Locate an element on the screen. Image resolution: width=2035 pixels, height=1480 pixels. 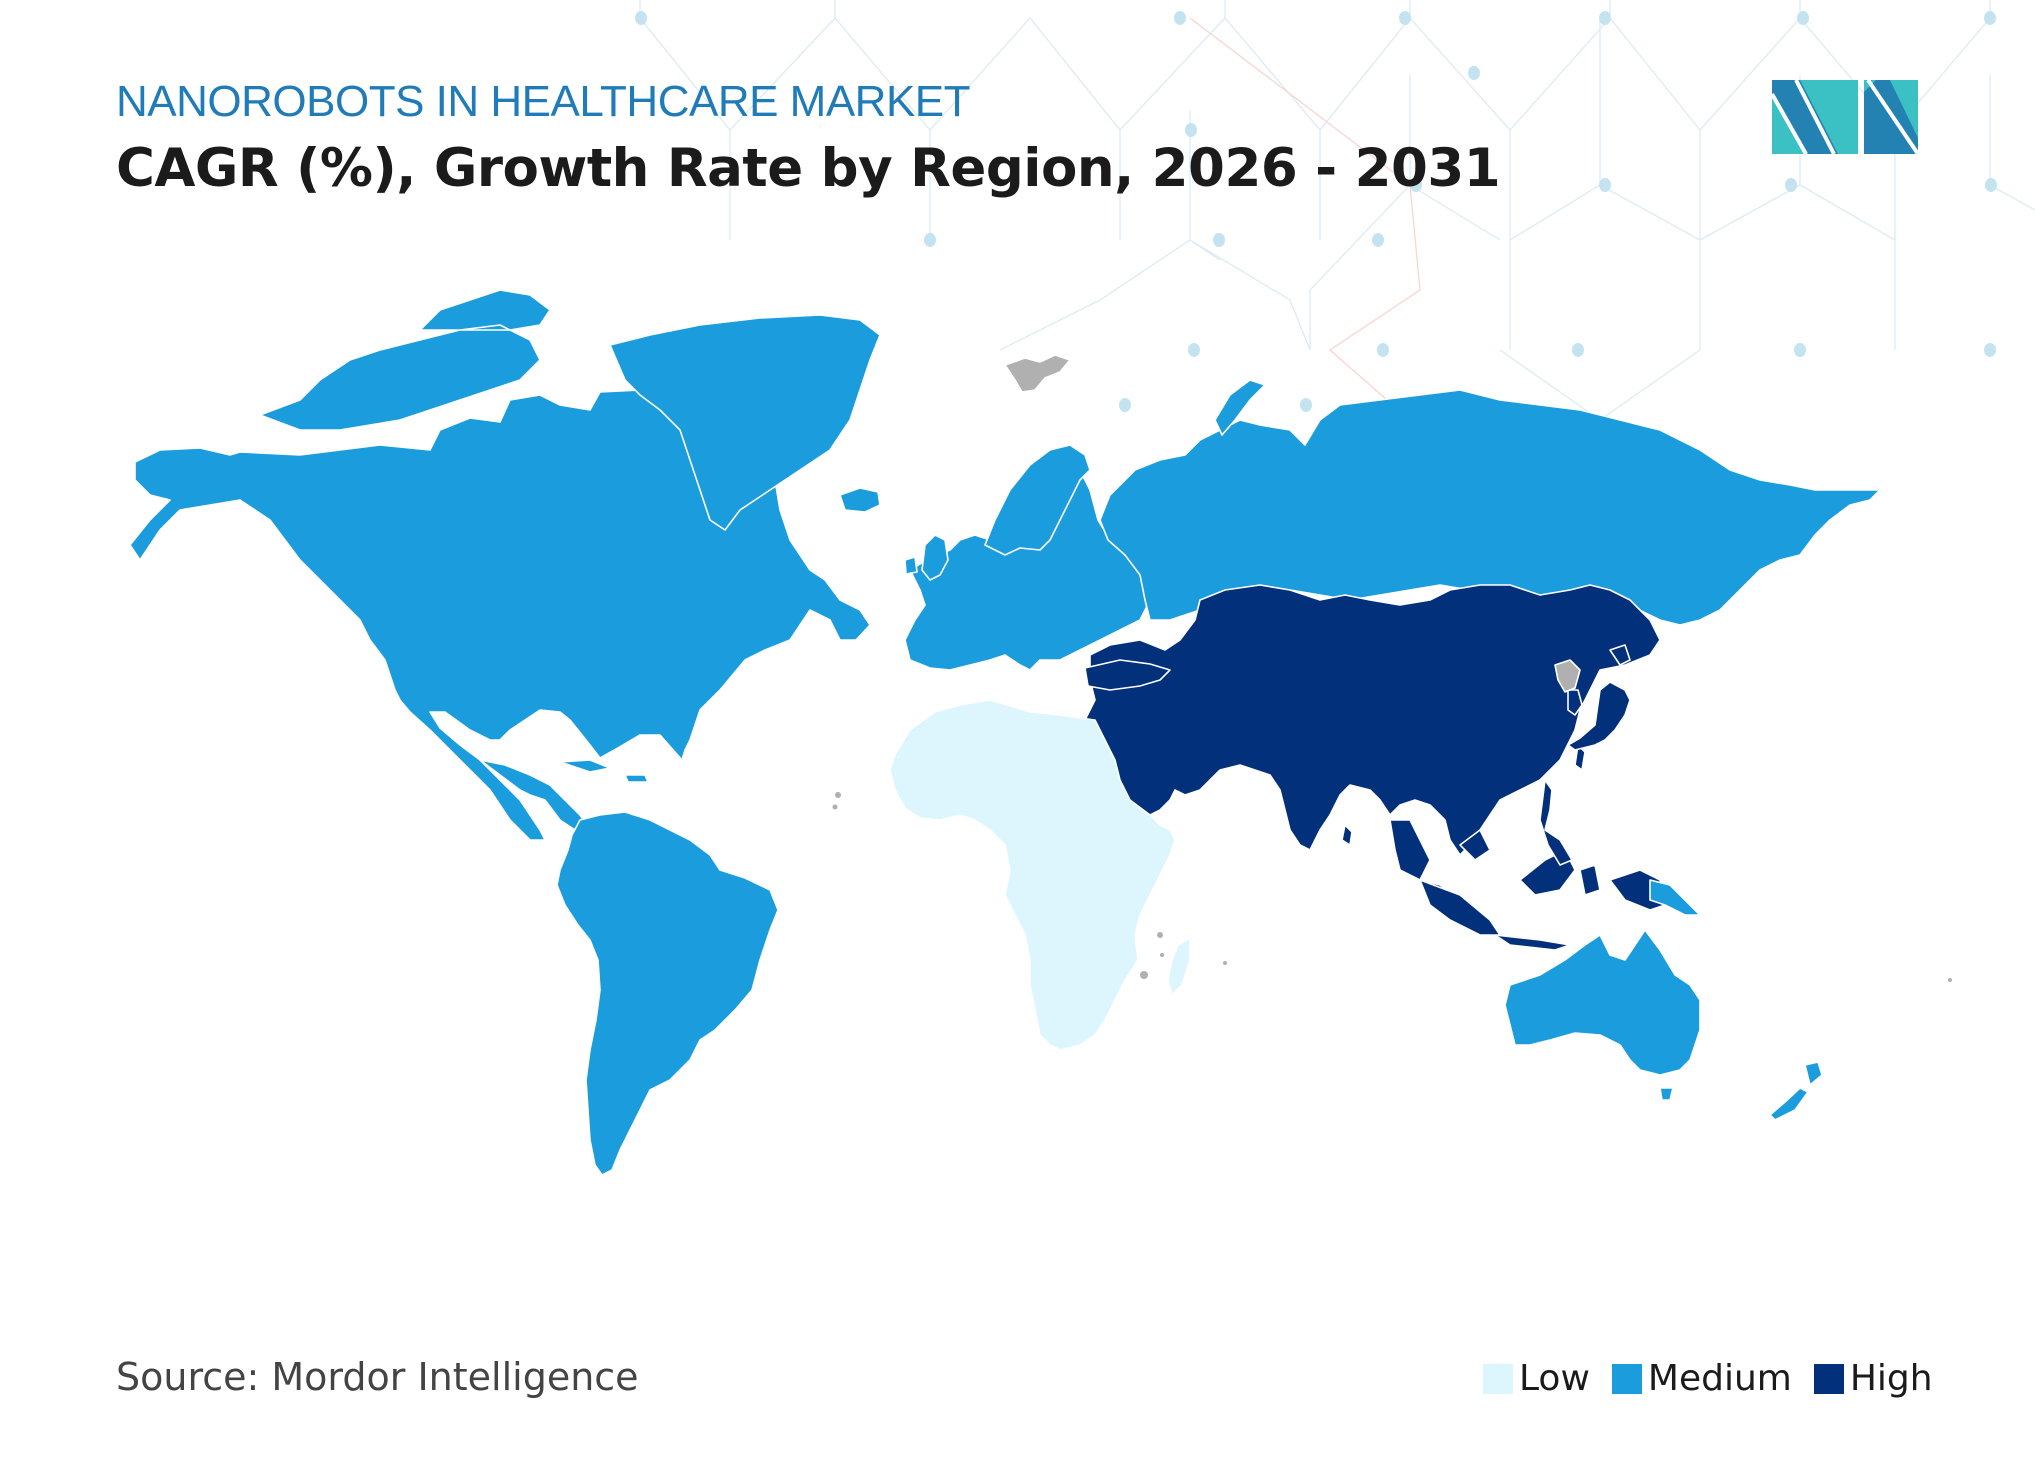
region-south-korea is located at coordinates (1575, 702).